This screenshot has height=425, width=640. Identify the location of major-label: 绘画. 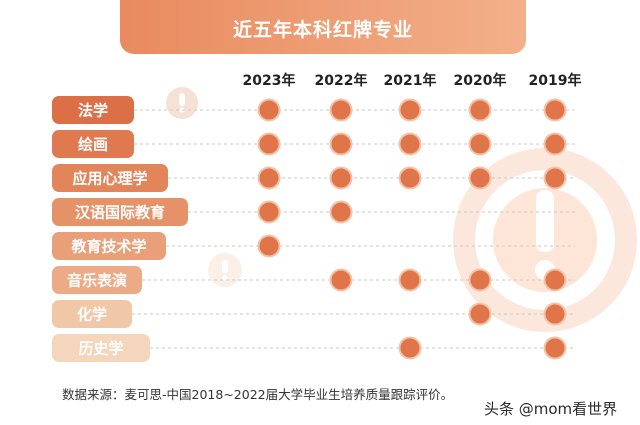
(93, 145).